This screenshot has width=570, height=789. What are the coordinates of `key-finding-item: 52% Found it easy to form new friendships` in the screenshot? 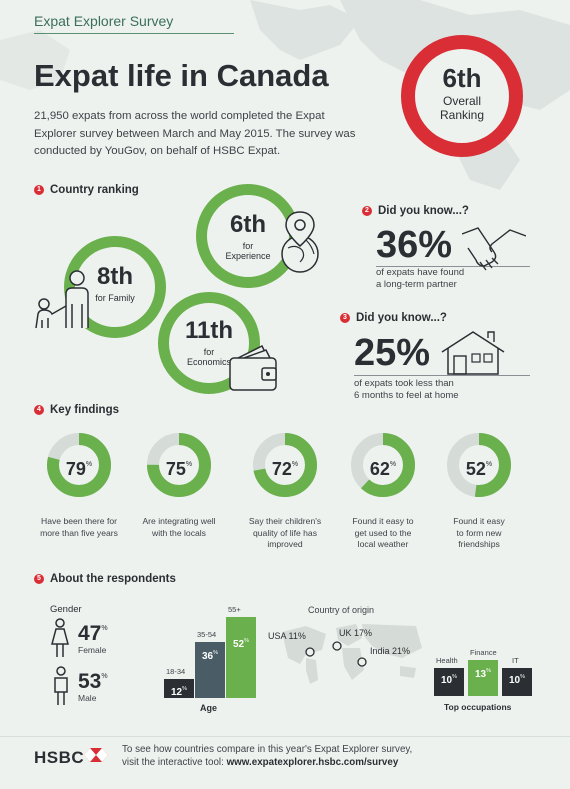 It's located at (479, 490).